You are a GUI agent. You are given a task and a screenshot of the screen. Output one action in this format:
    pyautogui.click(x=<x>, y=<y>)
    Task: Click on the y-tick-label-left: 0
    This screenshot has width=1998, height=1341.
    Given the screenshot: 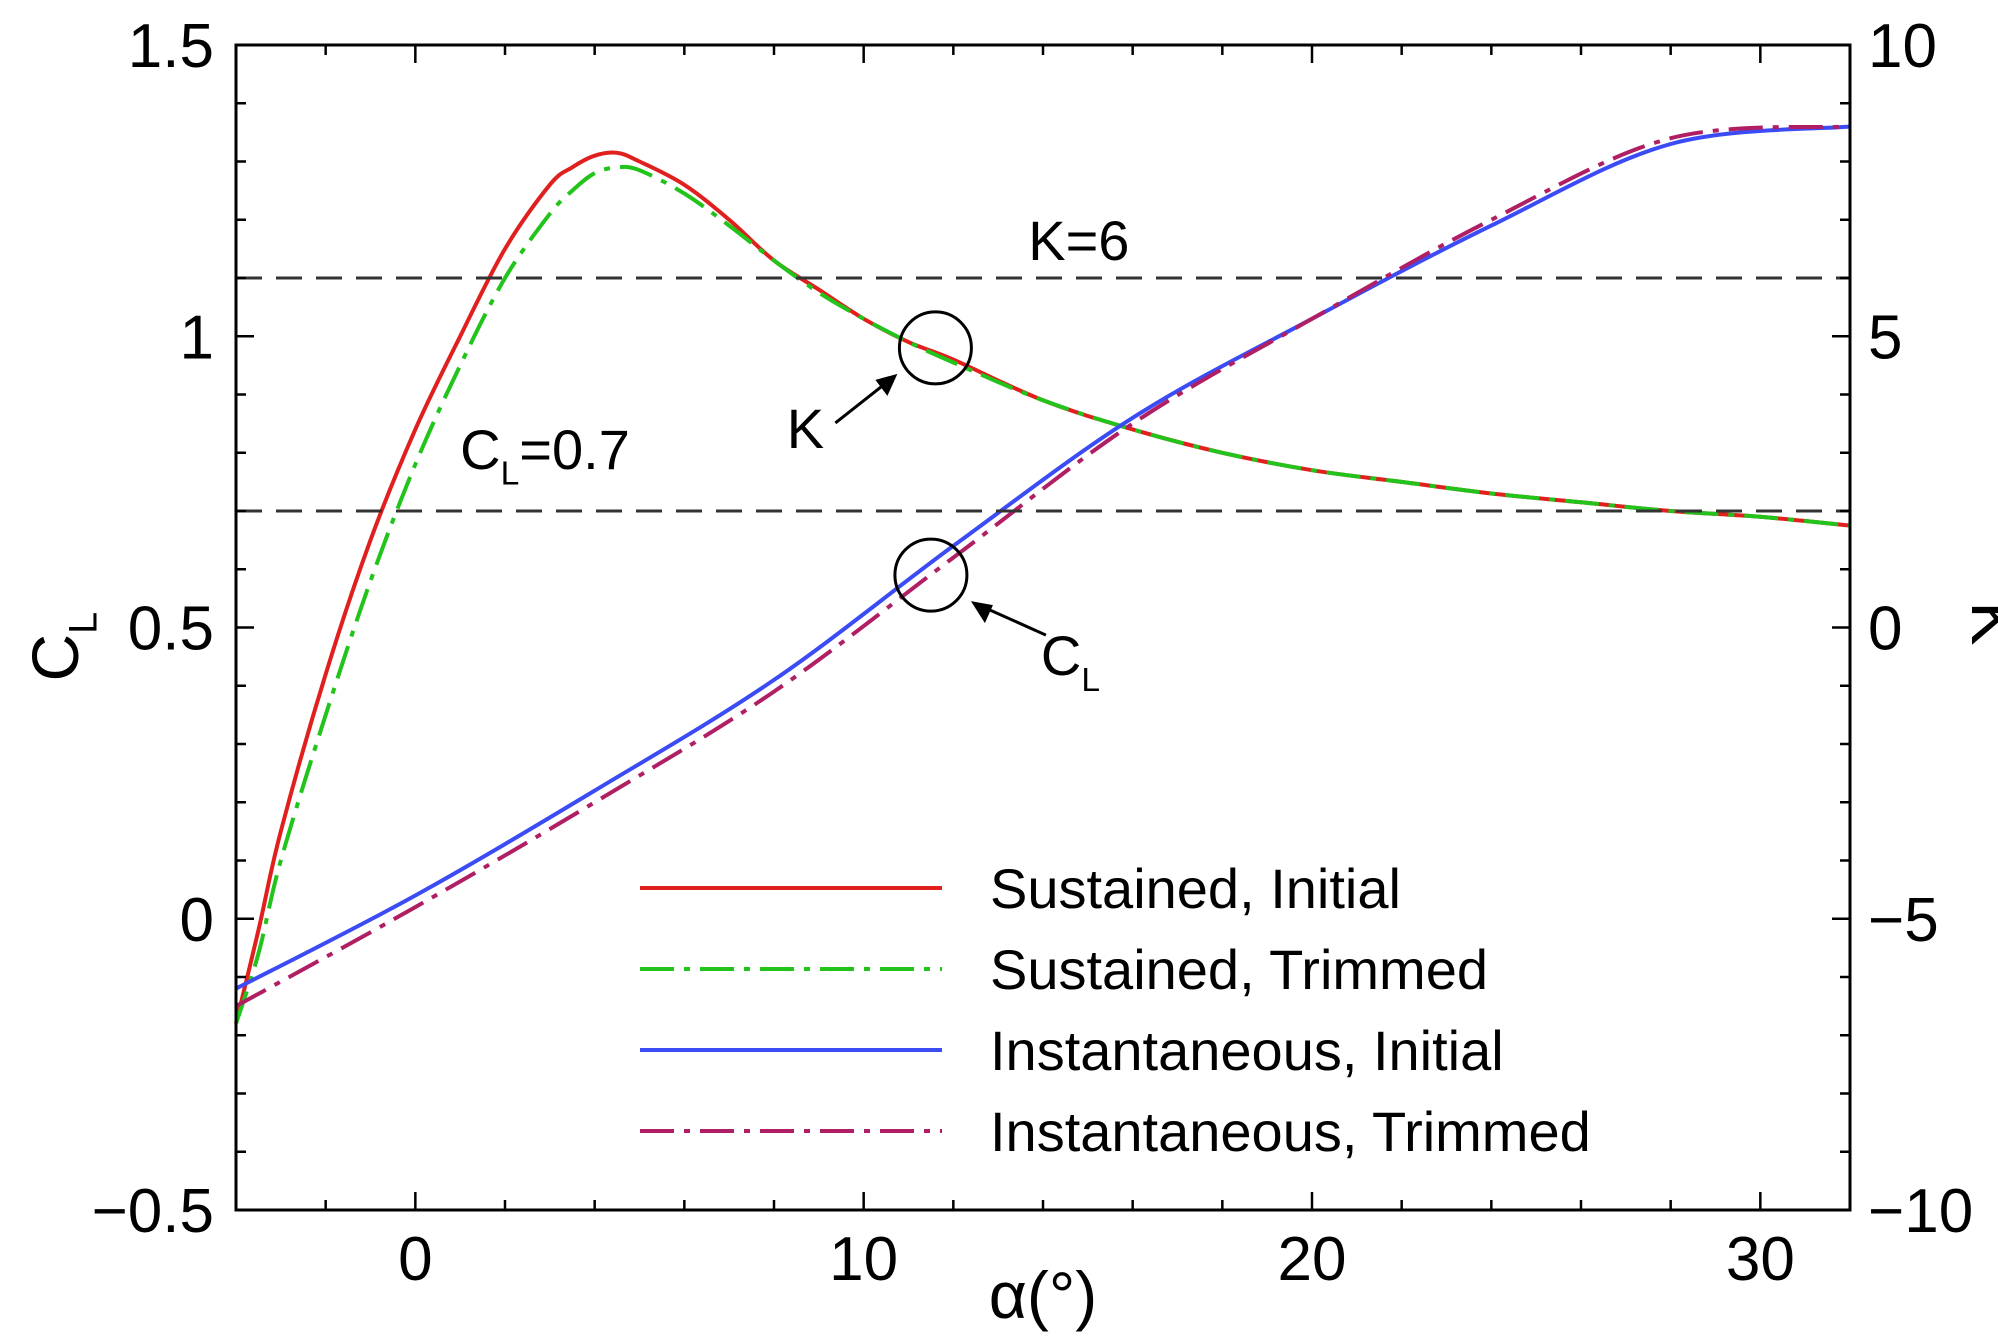 What is the action you would take?
    pyautogui.click(x=197, y=920)
    